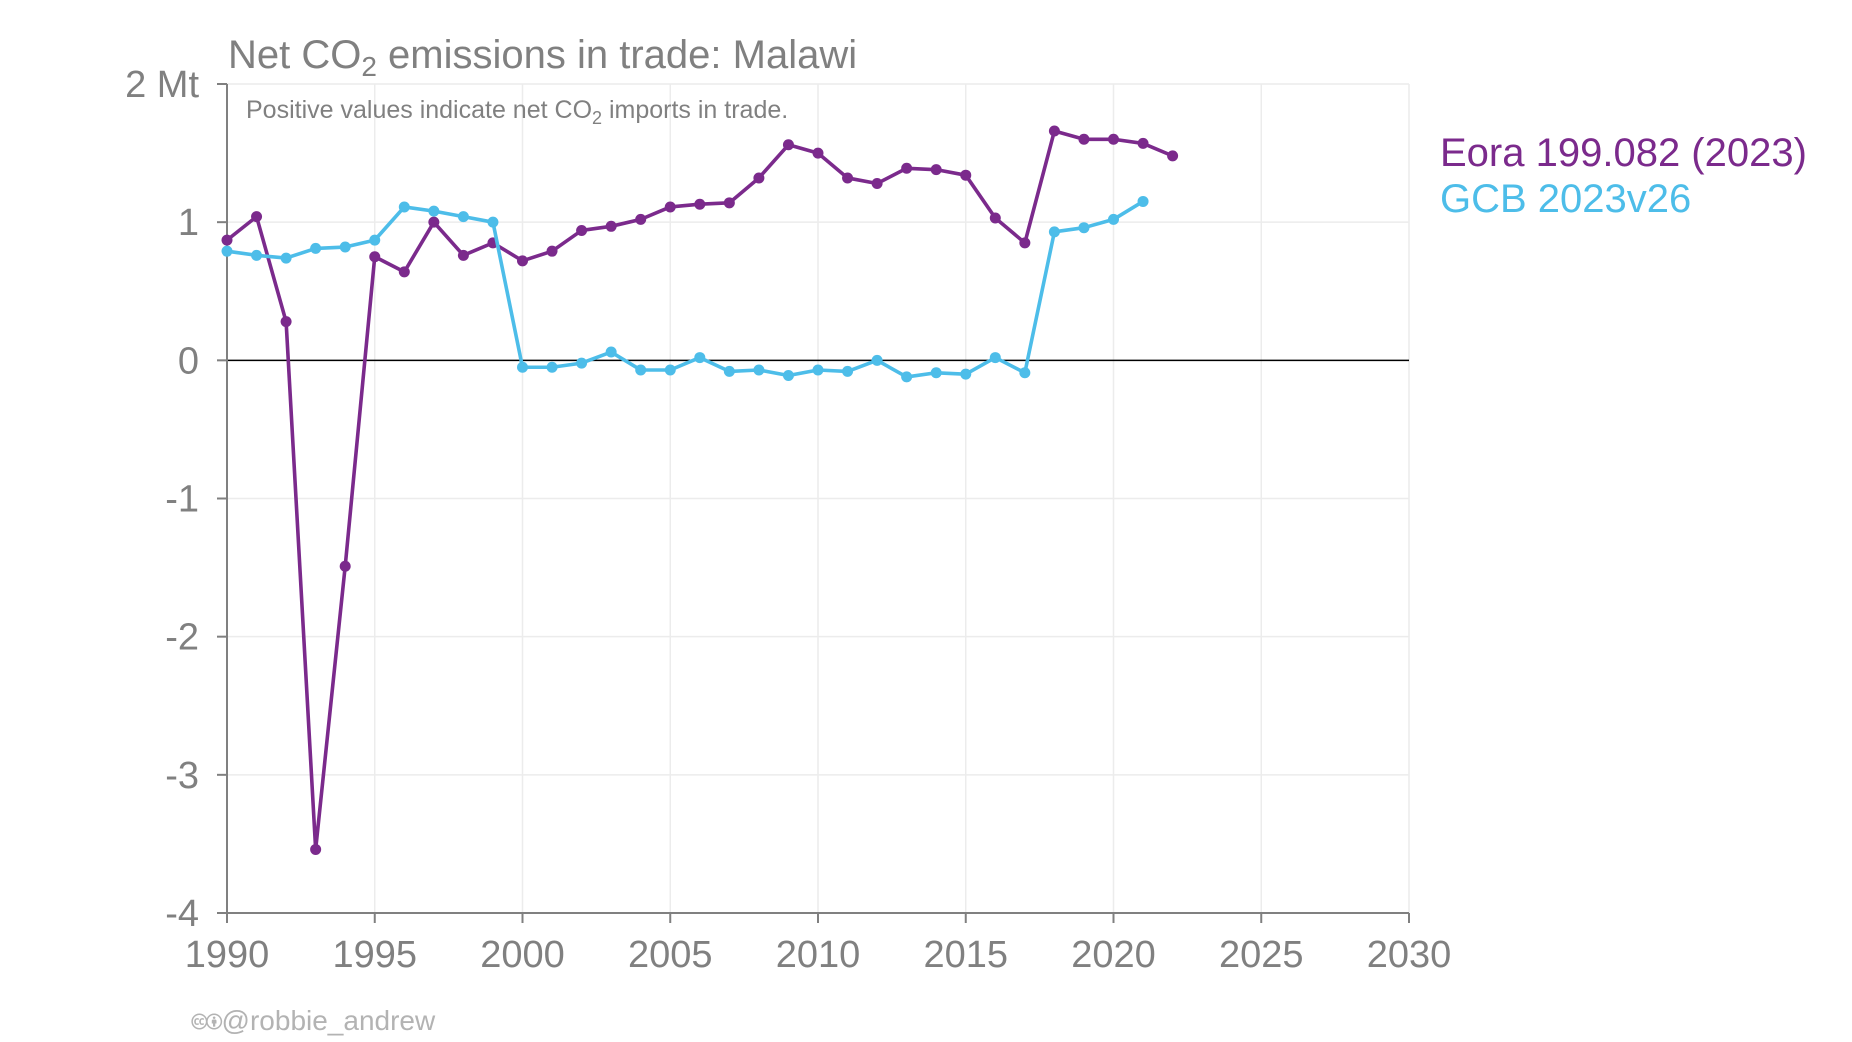 The image size is (1852, 1042). Describe the element at coordinates (1143, 201) in the screenshot. I see `data-point-gcb-2021` at that location.